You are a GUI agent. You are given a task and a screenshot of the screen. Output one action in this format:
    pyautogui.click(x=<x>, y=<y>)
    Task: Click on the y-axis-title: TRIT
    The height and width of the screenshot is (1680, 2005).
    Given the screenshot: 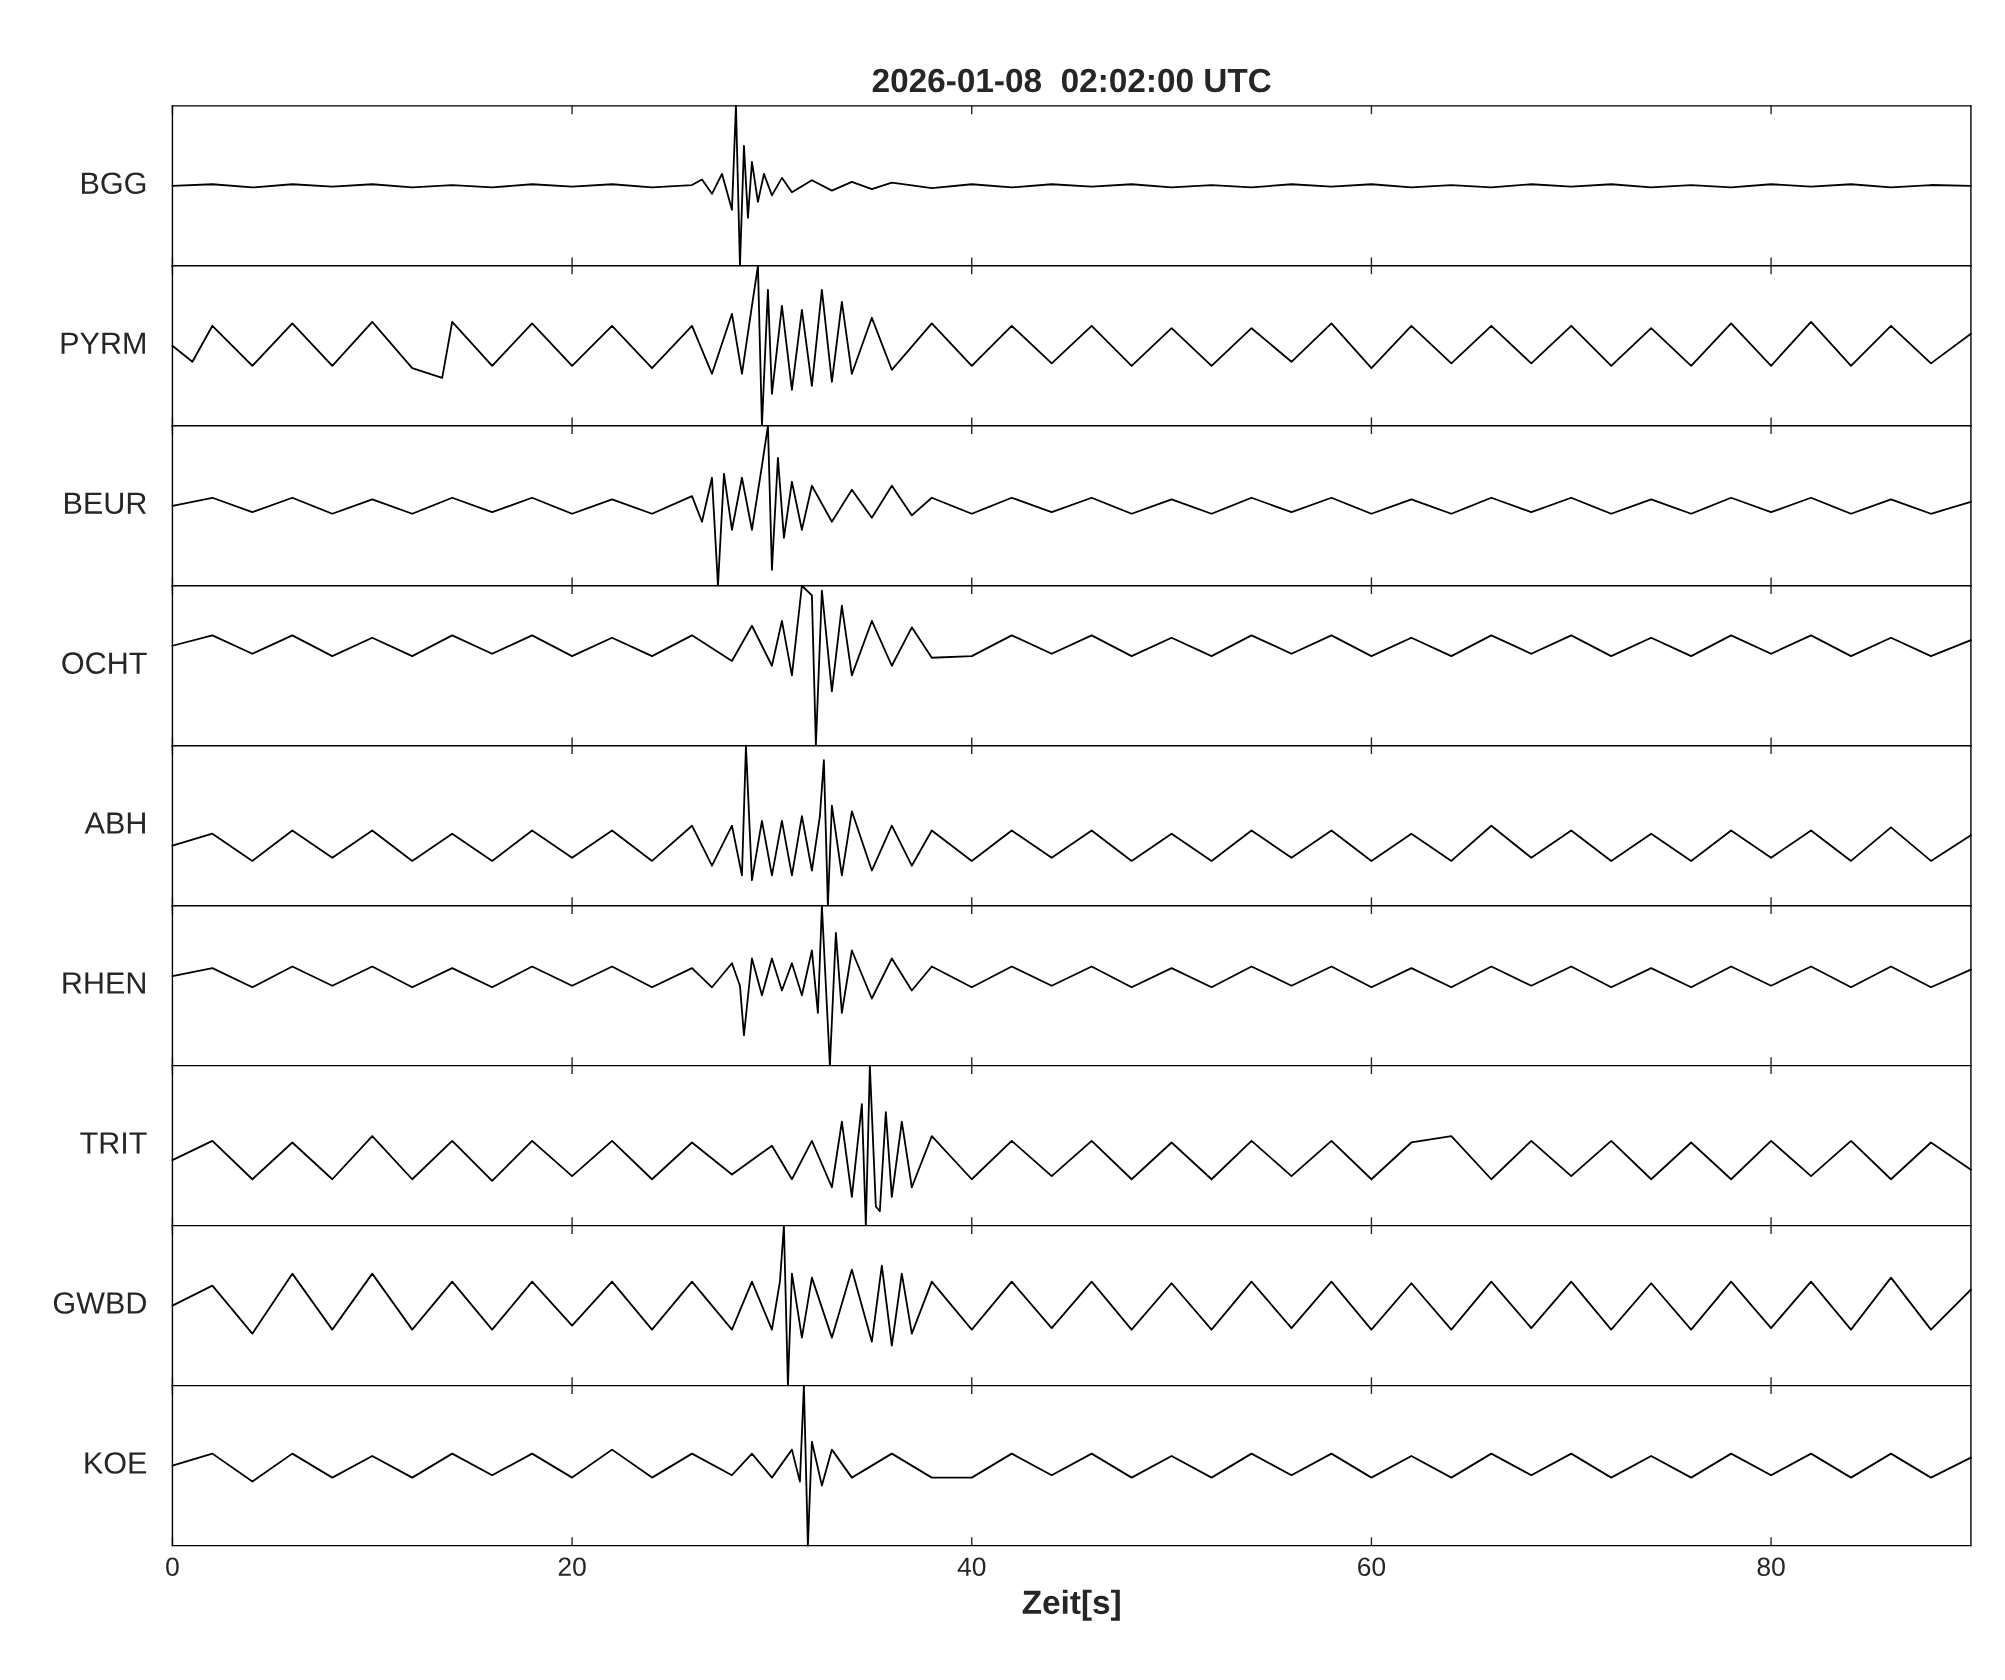 What is the action you would take?
    pyautogui.click(x=113, y=1143)
    